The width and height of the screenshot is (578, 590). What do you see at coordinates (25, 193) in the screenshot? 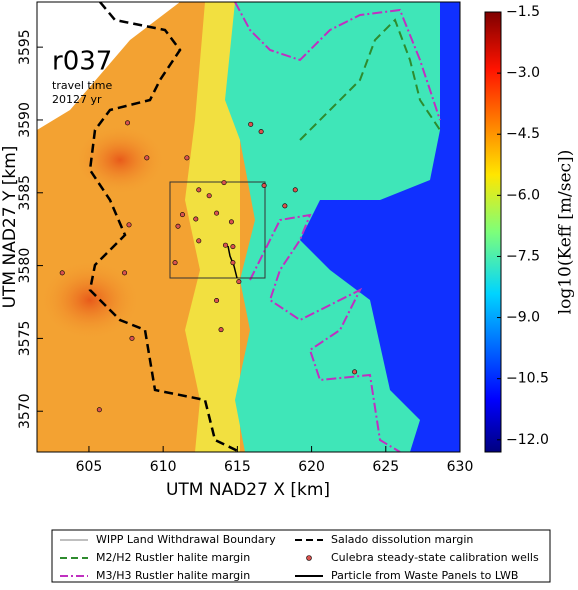
I see `y-tick-label: 3585` at bounding box center [25, 193].